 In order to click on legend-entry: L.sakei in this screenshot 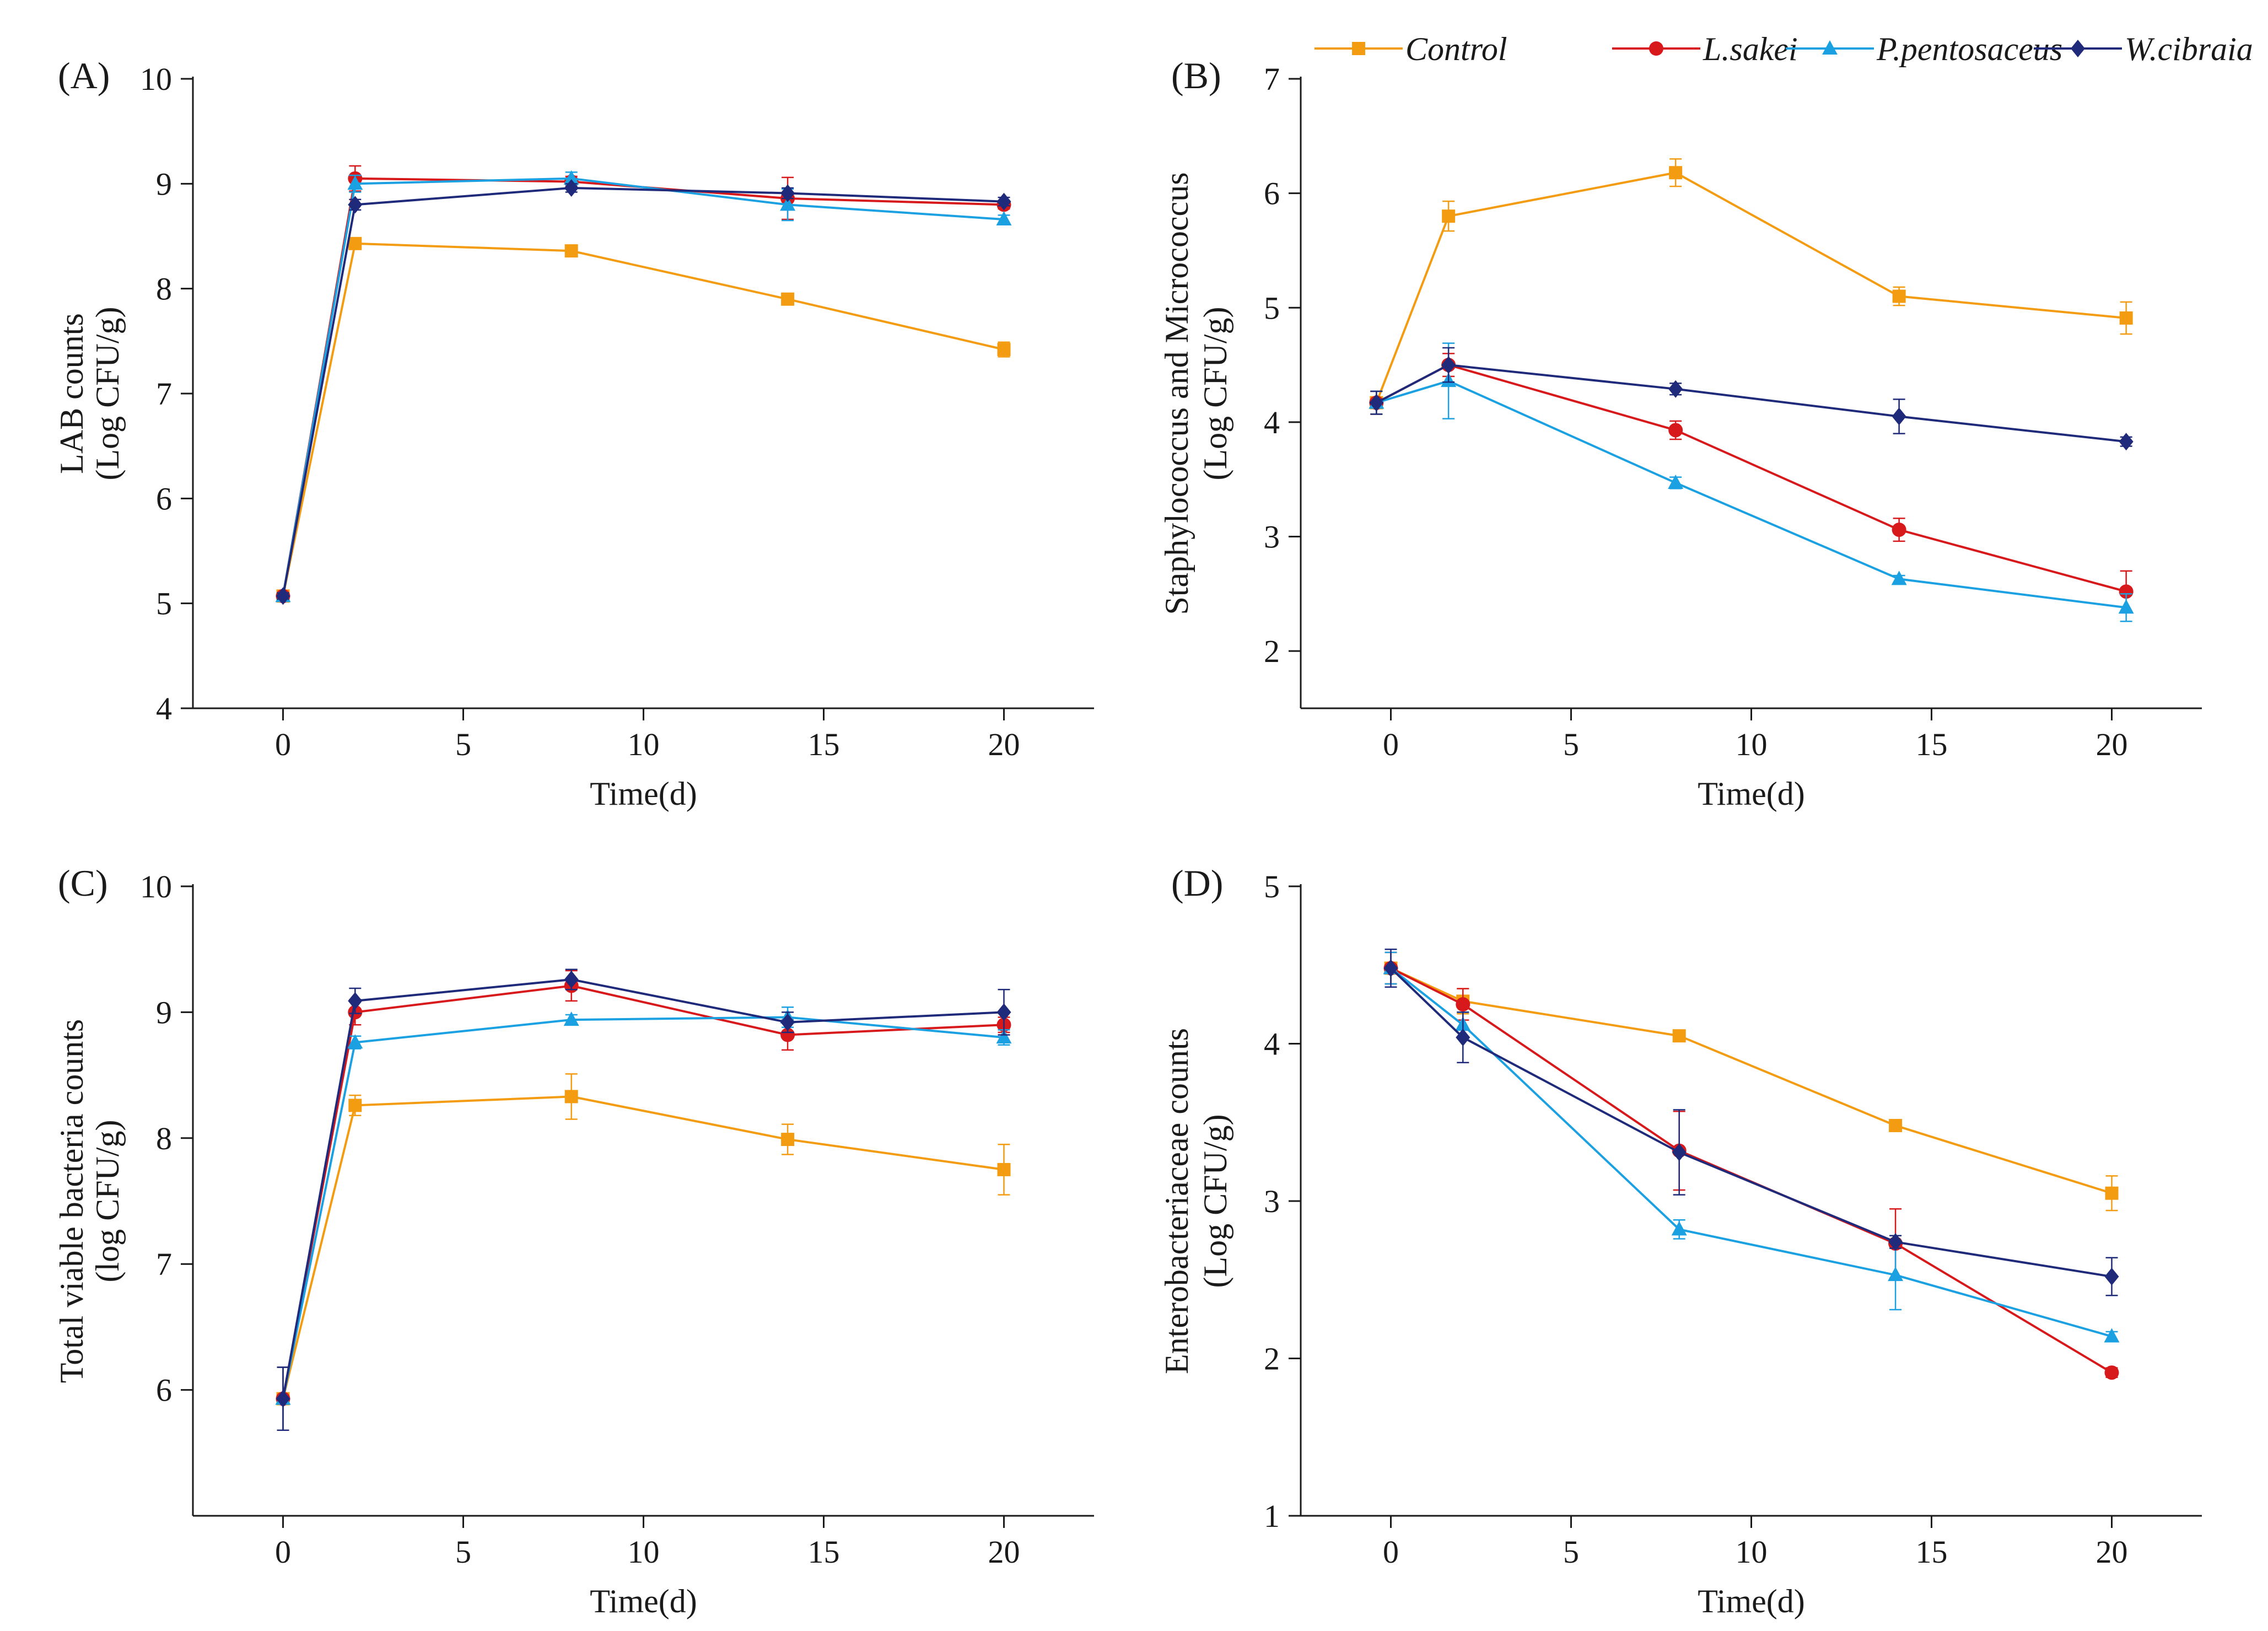, I will do `click(1705, 49)`.